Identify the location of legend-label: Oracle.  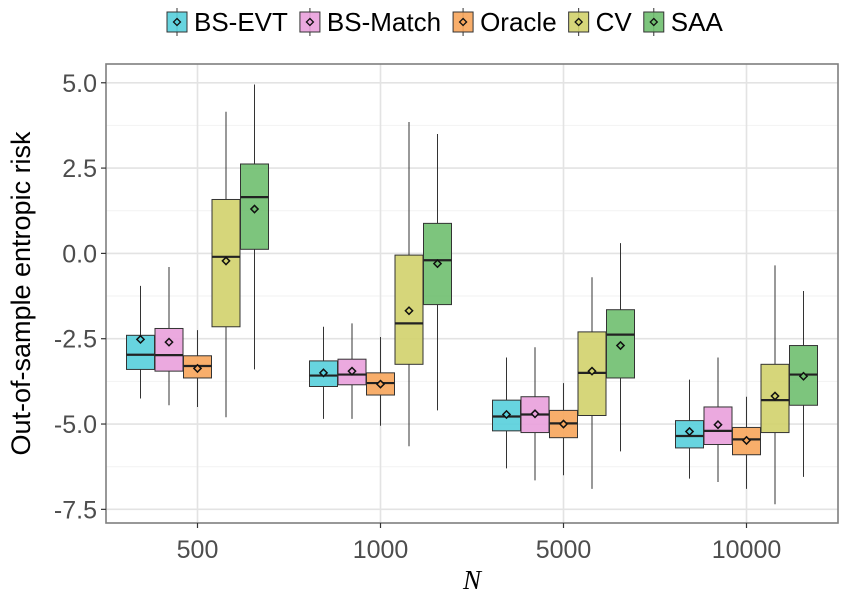
(518, 22).